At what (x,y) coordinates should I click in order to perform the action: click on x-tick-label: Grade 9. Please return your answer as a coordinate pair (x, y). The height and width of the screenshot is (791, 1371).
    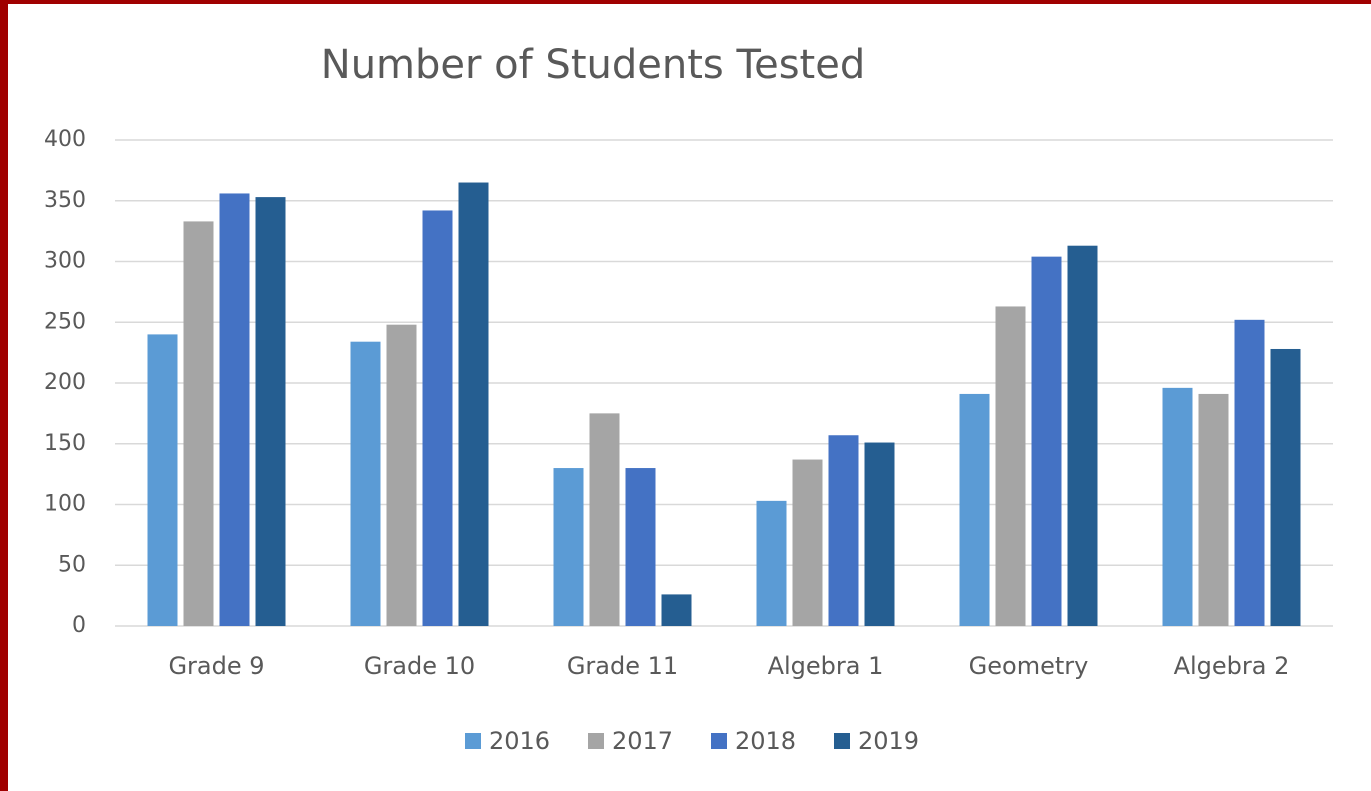
    Looking at the image, I should click on (216, 666).